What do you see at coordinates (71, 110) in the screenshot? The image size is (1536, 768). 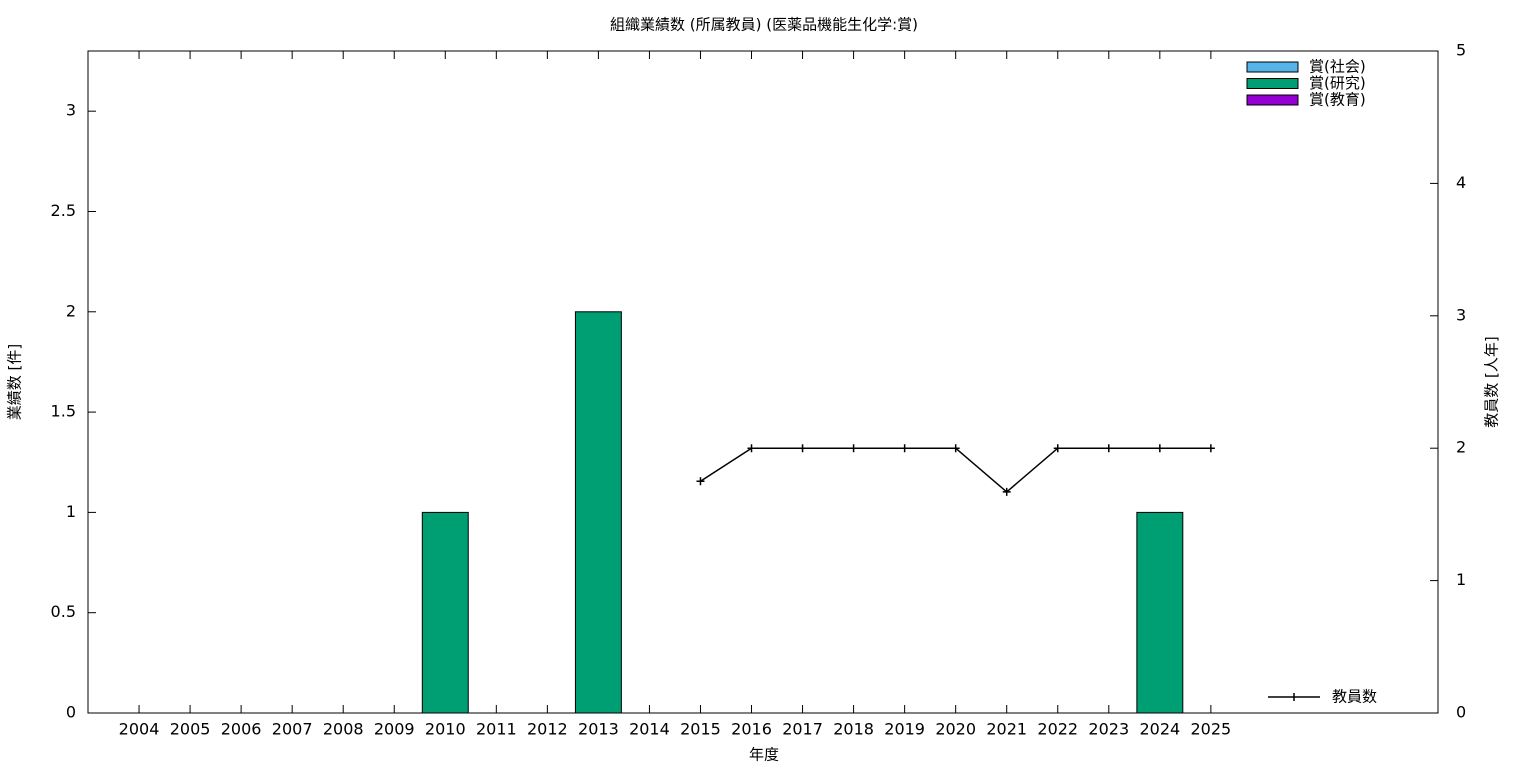 I see `y-tick-label: 3` at bounding box center [71, 110].